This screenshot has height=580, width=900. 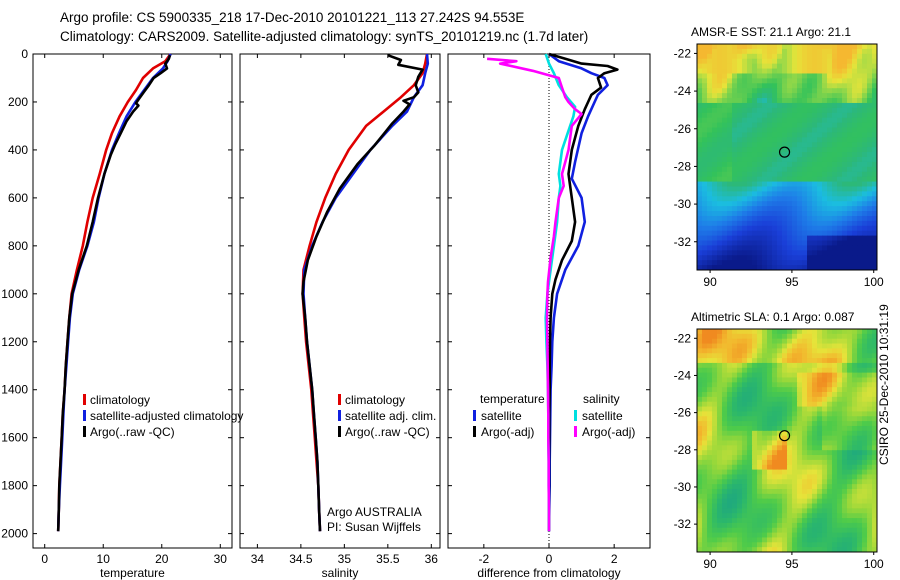 I want to click on salinity-profile-series-argo-raw-qc-, so click(x=362, y=292).